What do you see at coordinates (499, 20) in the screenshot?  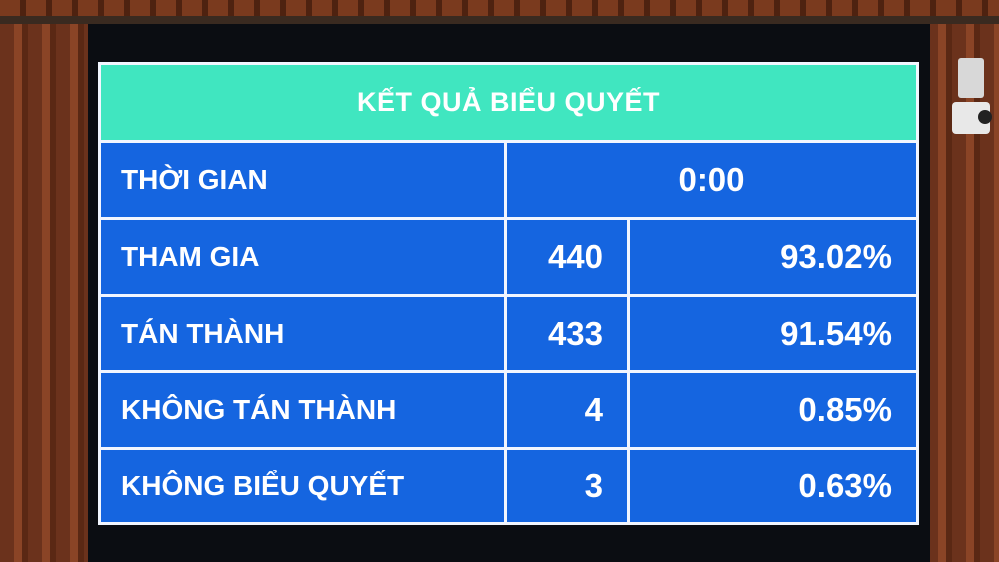 I see `wall-rail` at bounding box center [499, 20].